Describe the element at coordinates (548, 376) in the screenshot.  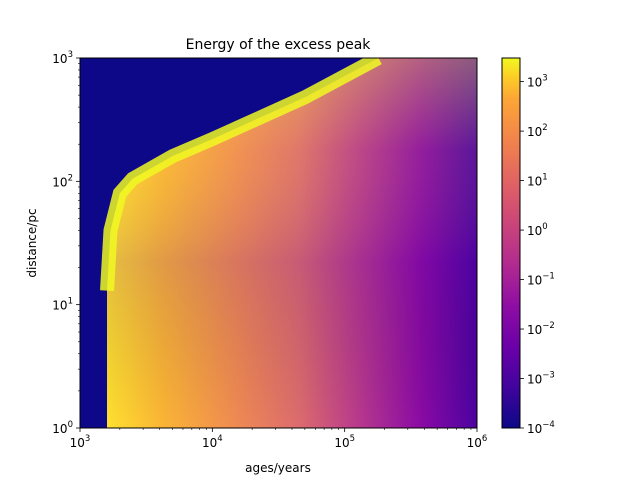
I see `colorbar-tick-label-exponent: −3` at that location.